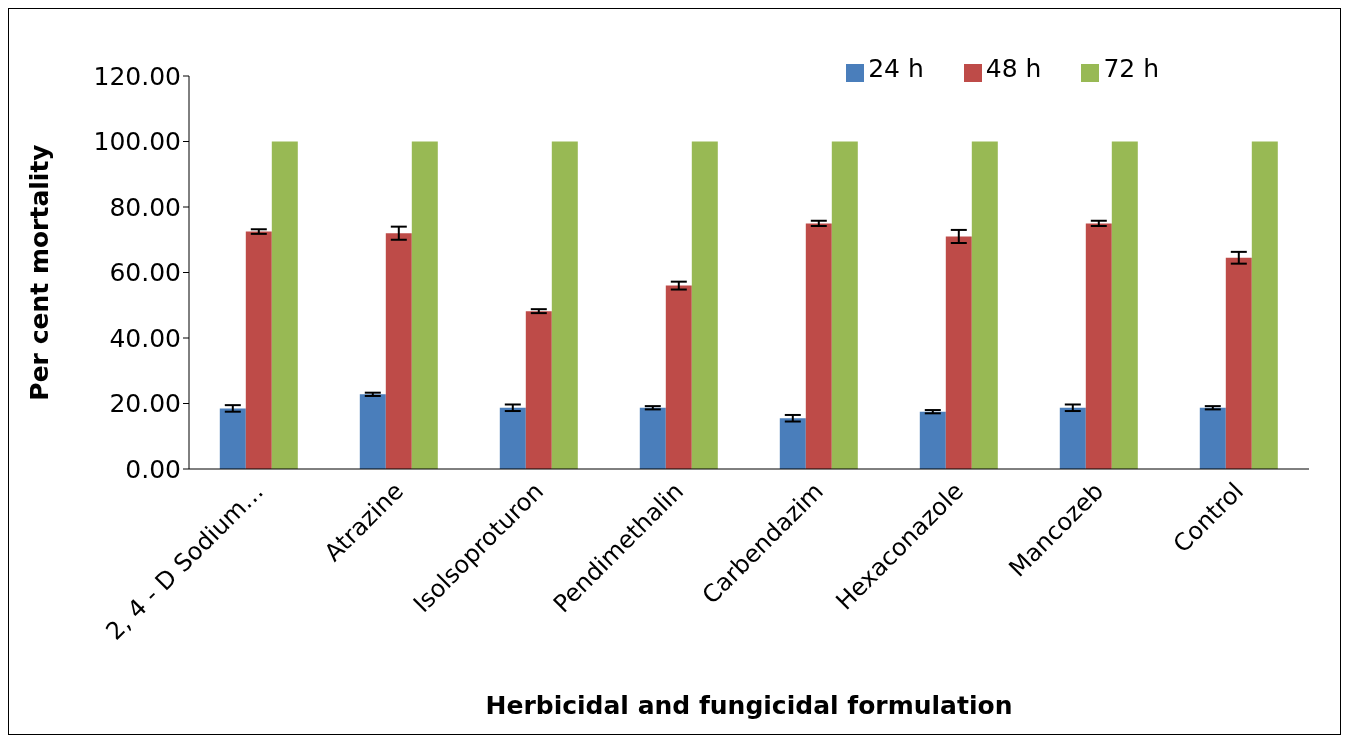  What do you see at coordinates (1131, 68) in the screenshot?
I see `legend-label: 72 h` at bounding box center [1131, 68].